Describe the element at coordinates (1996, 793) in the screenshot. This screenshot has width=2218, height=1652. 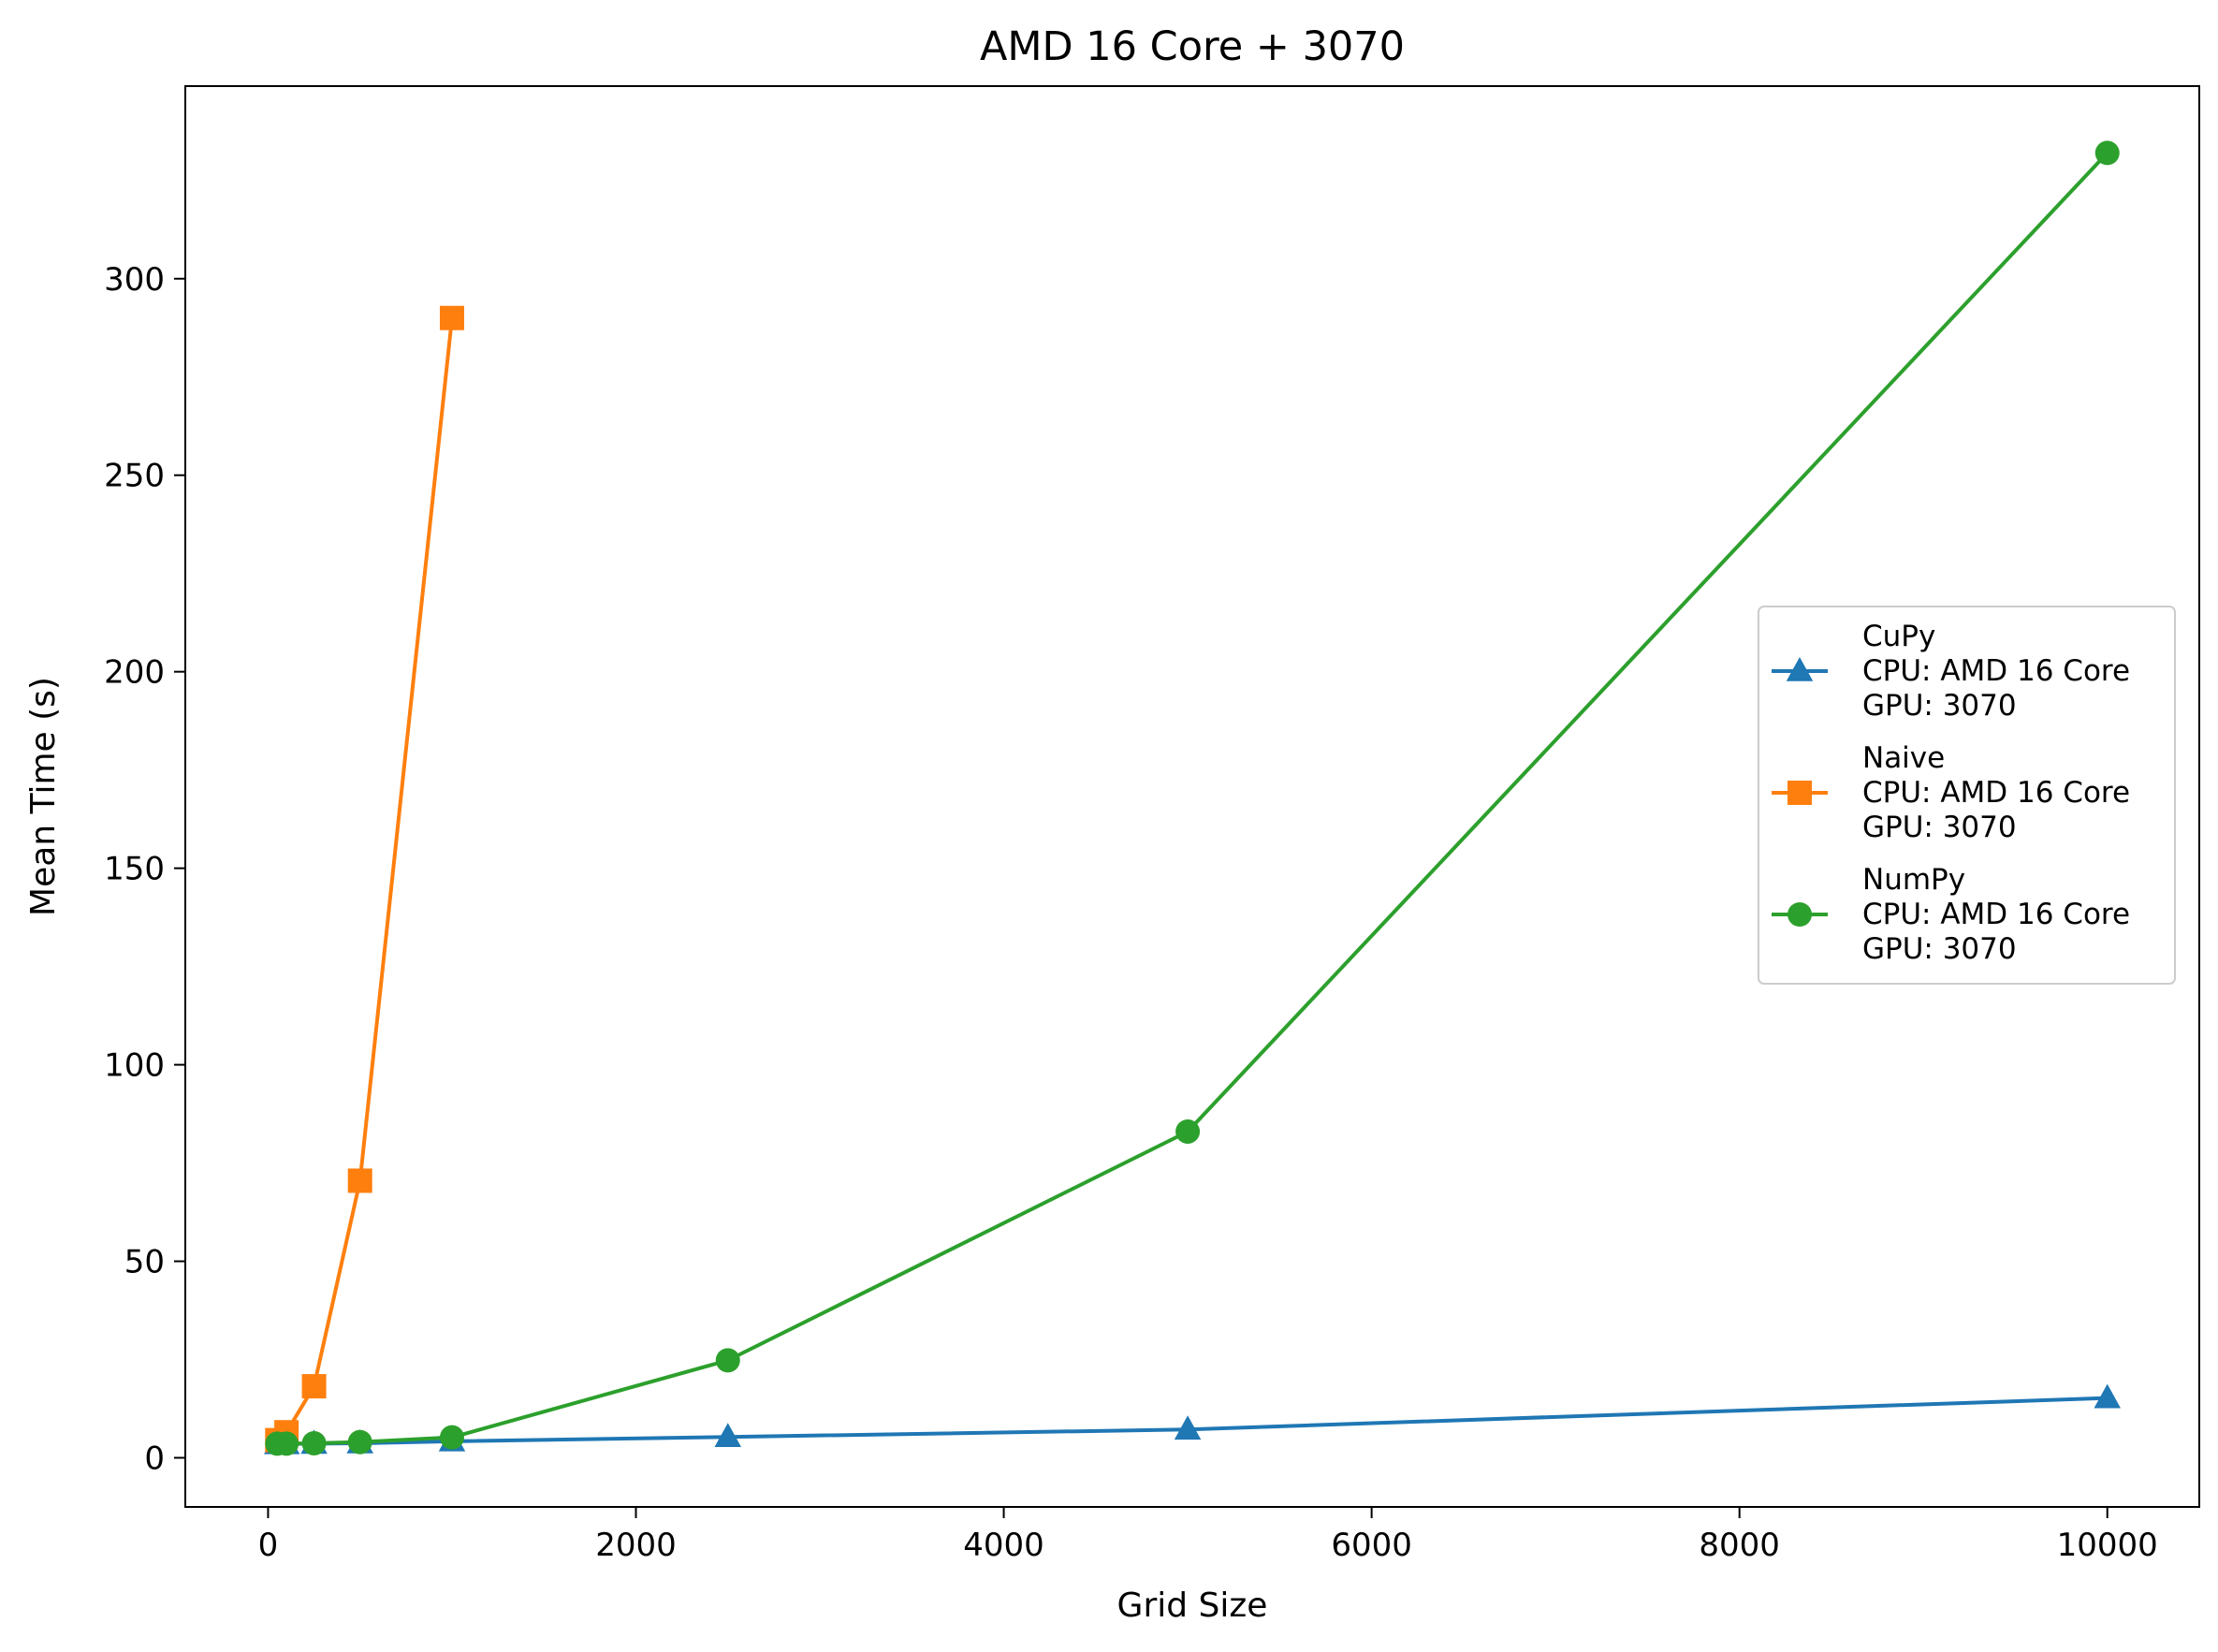
I see `legend-label-naive: CPU: AMD 16 Core` at that location.